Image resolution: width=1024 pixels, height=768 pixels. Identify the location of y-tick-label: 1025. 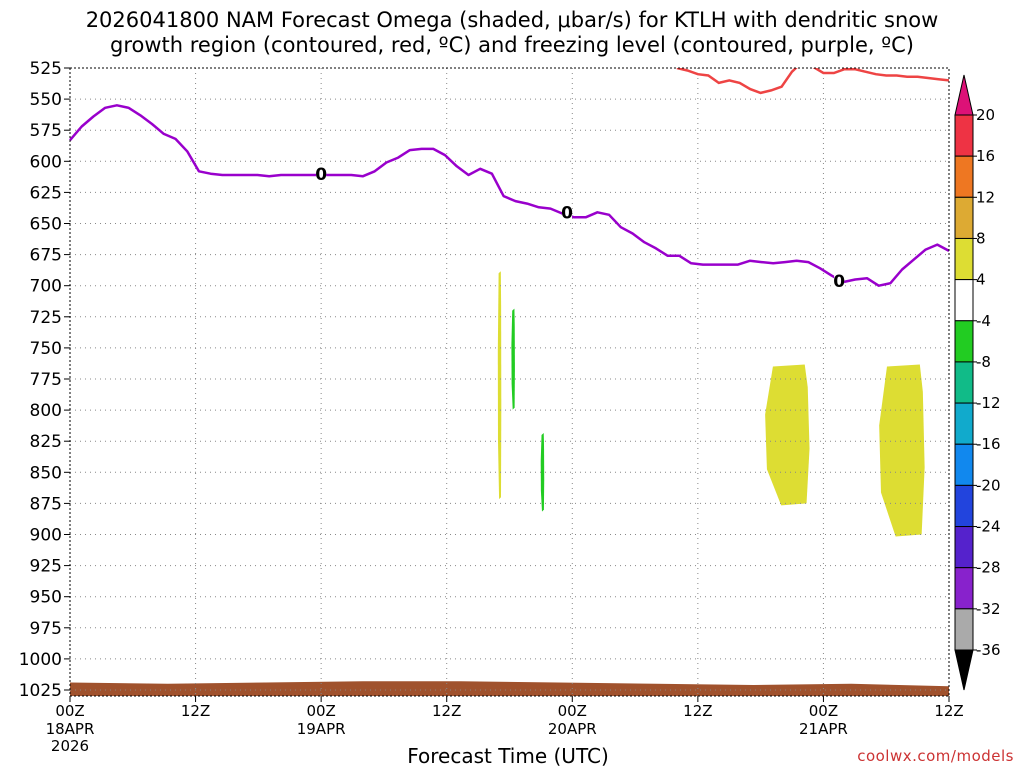
(40, 691).